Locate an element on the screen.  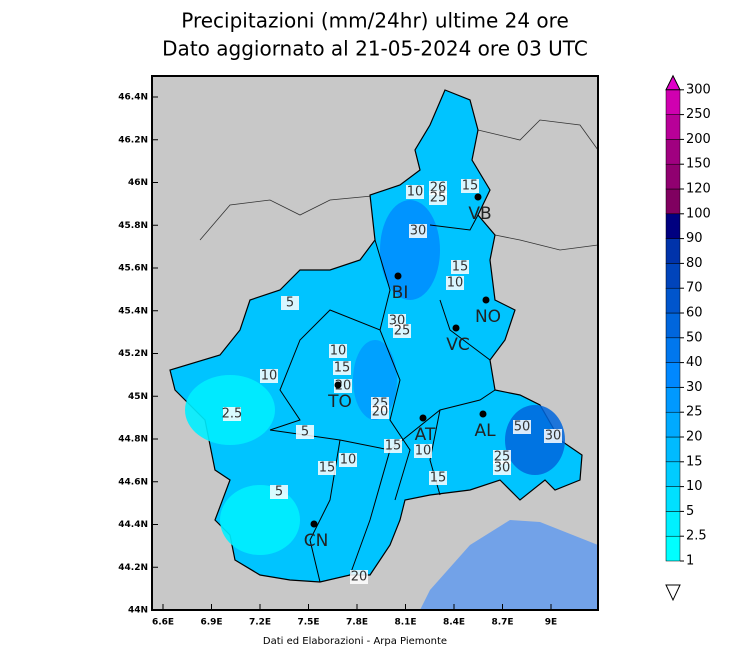
y-tick-label: 45.4N is located at coordinates (133, 311).